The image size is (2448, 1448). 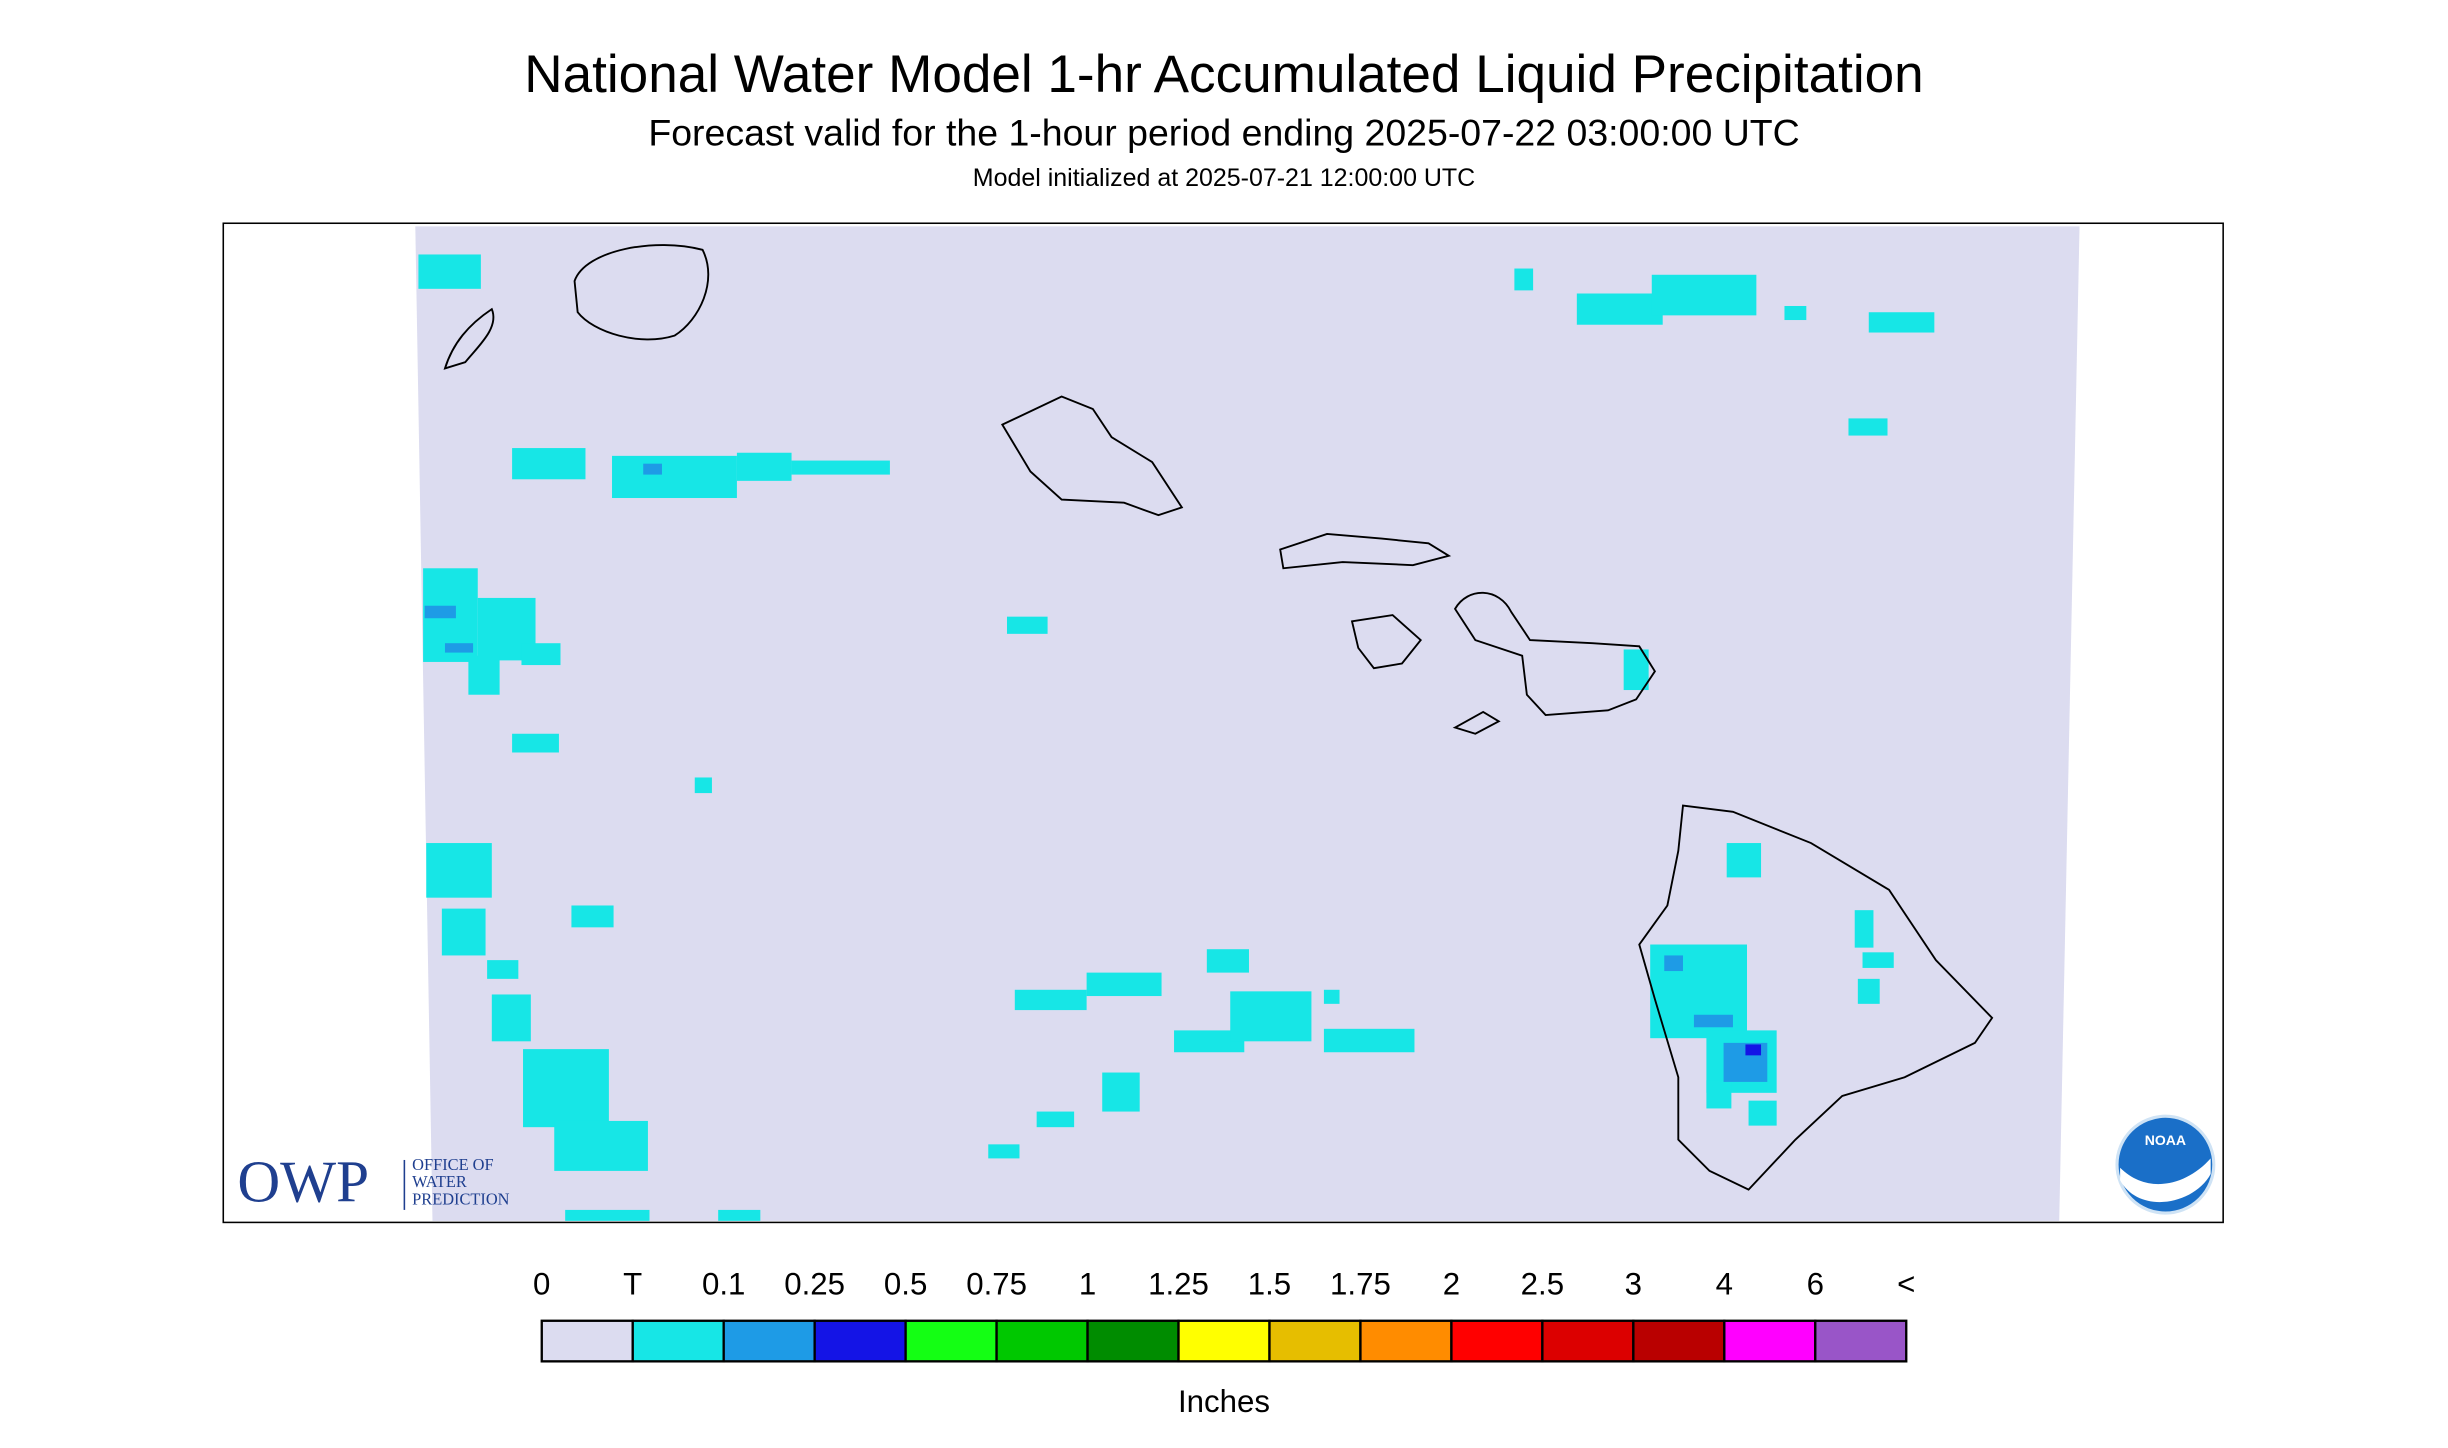 What do you see at coordinates (1178, 1284) in the screenshot?
I see `colorbar-label: 1.25` at bounding box center [1178, 1284].